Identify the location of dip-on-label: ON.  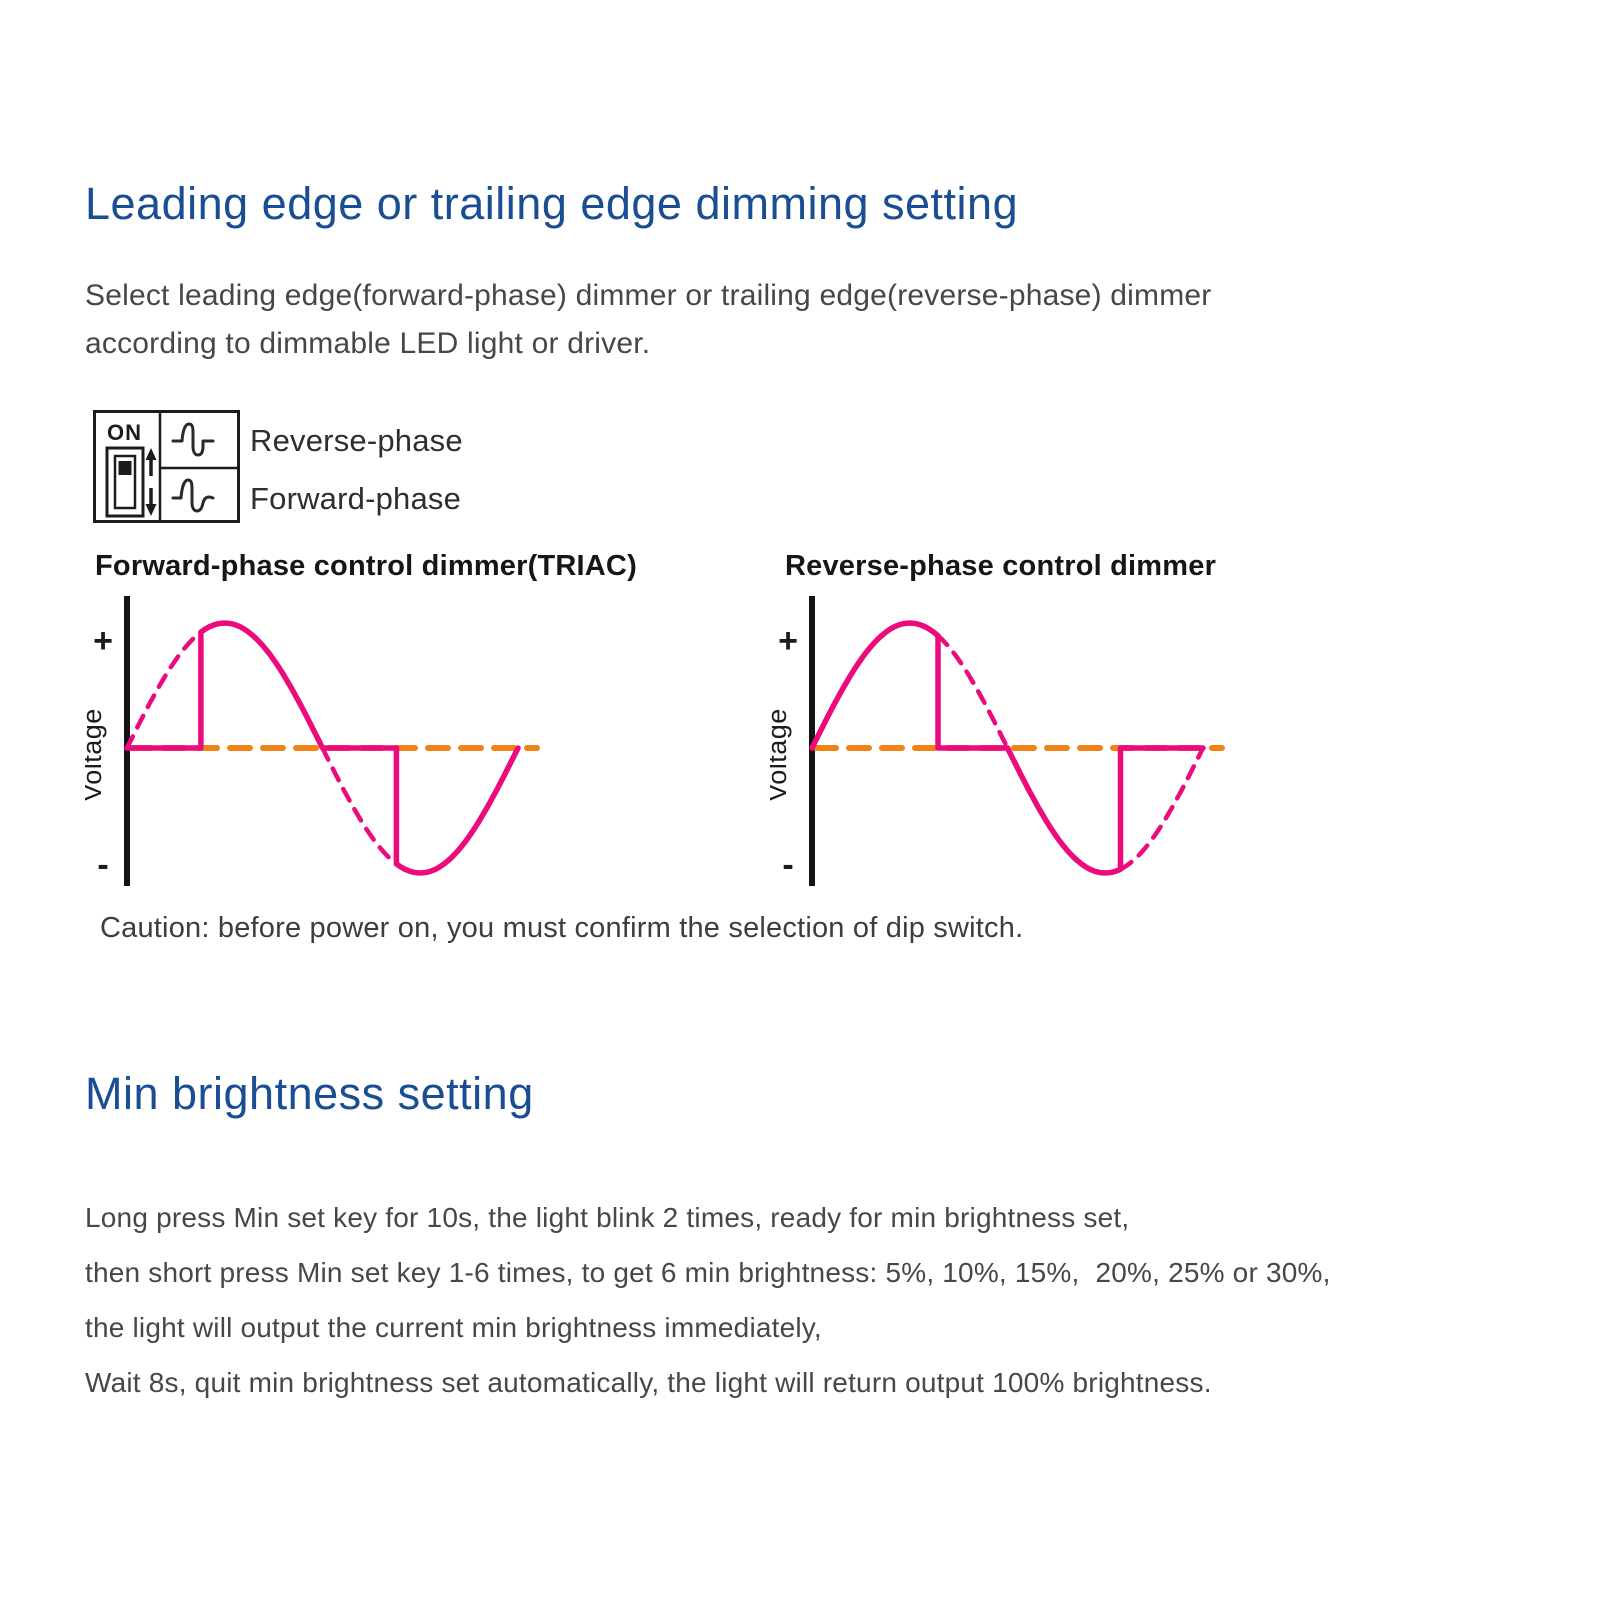
(124, 432).